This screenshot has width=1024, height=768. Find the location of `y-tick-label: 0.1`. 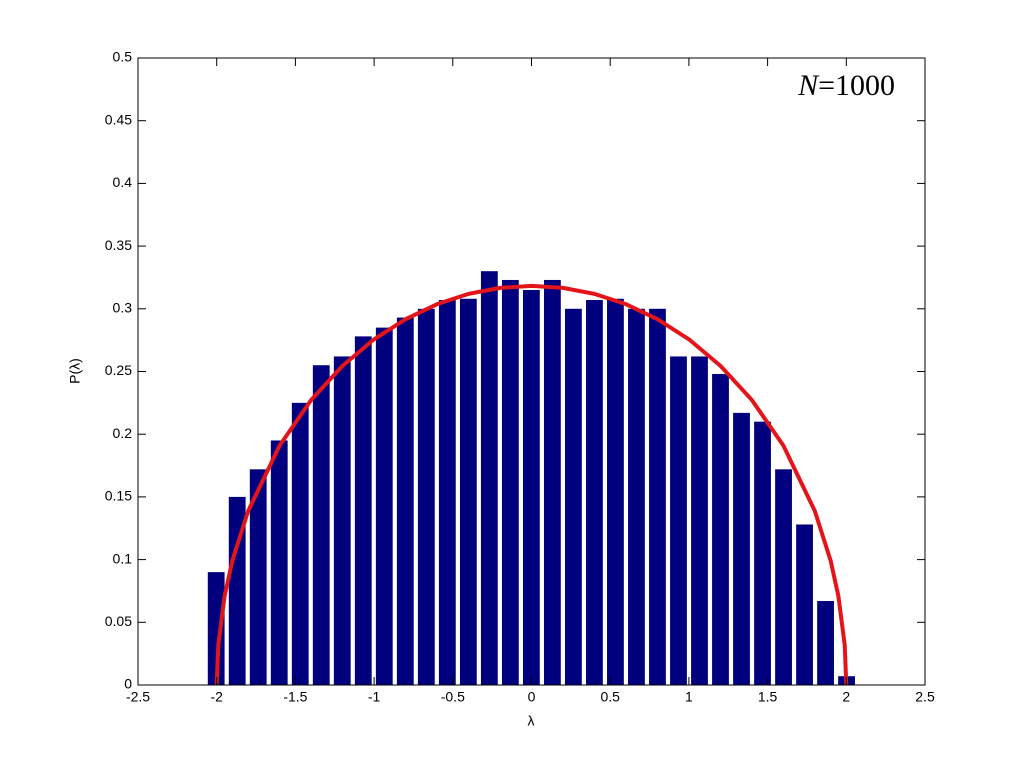

y-tick-label: 0.1 is located at coordinates (123, 558).